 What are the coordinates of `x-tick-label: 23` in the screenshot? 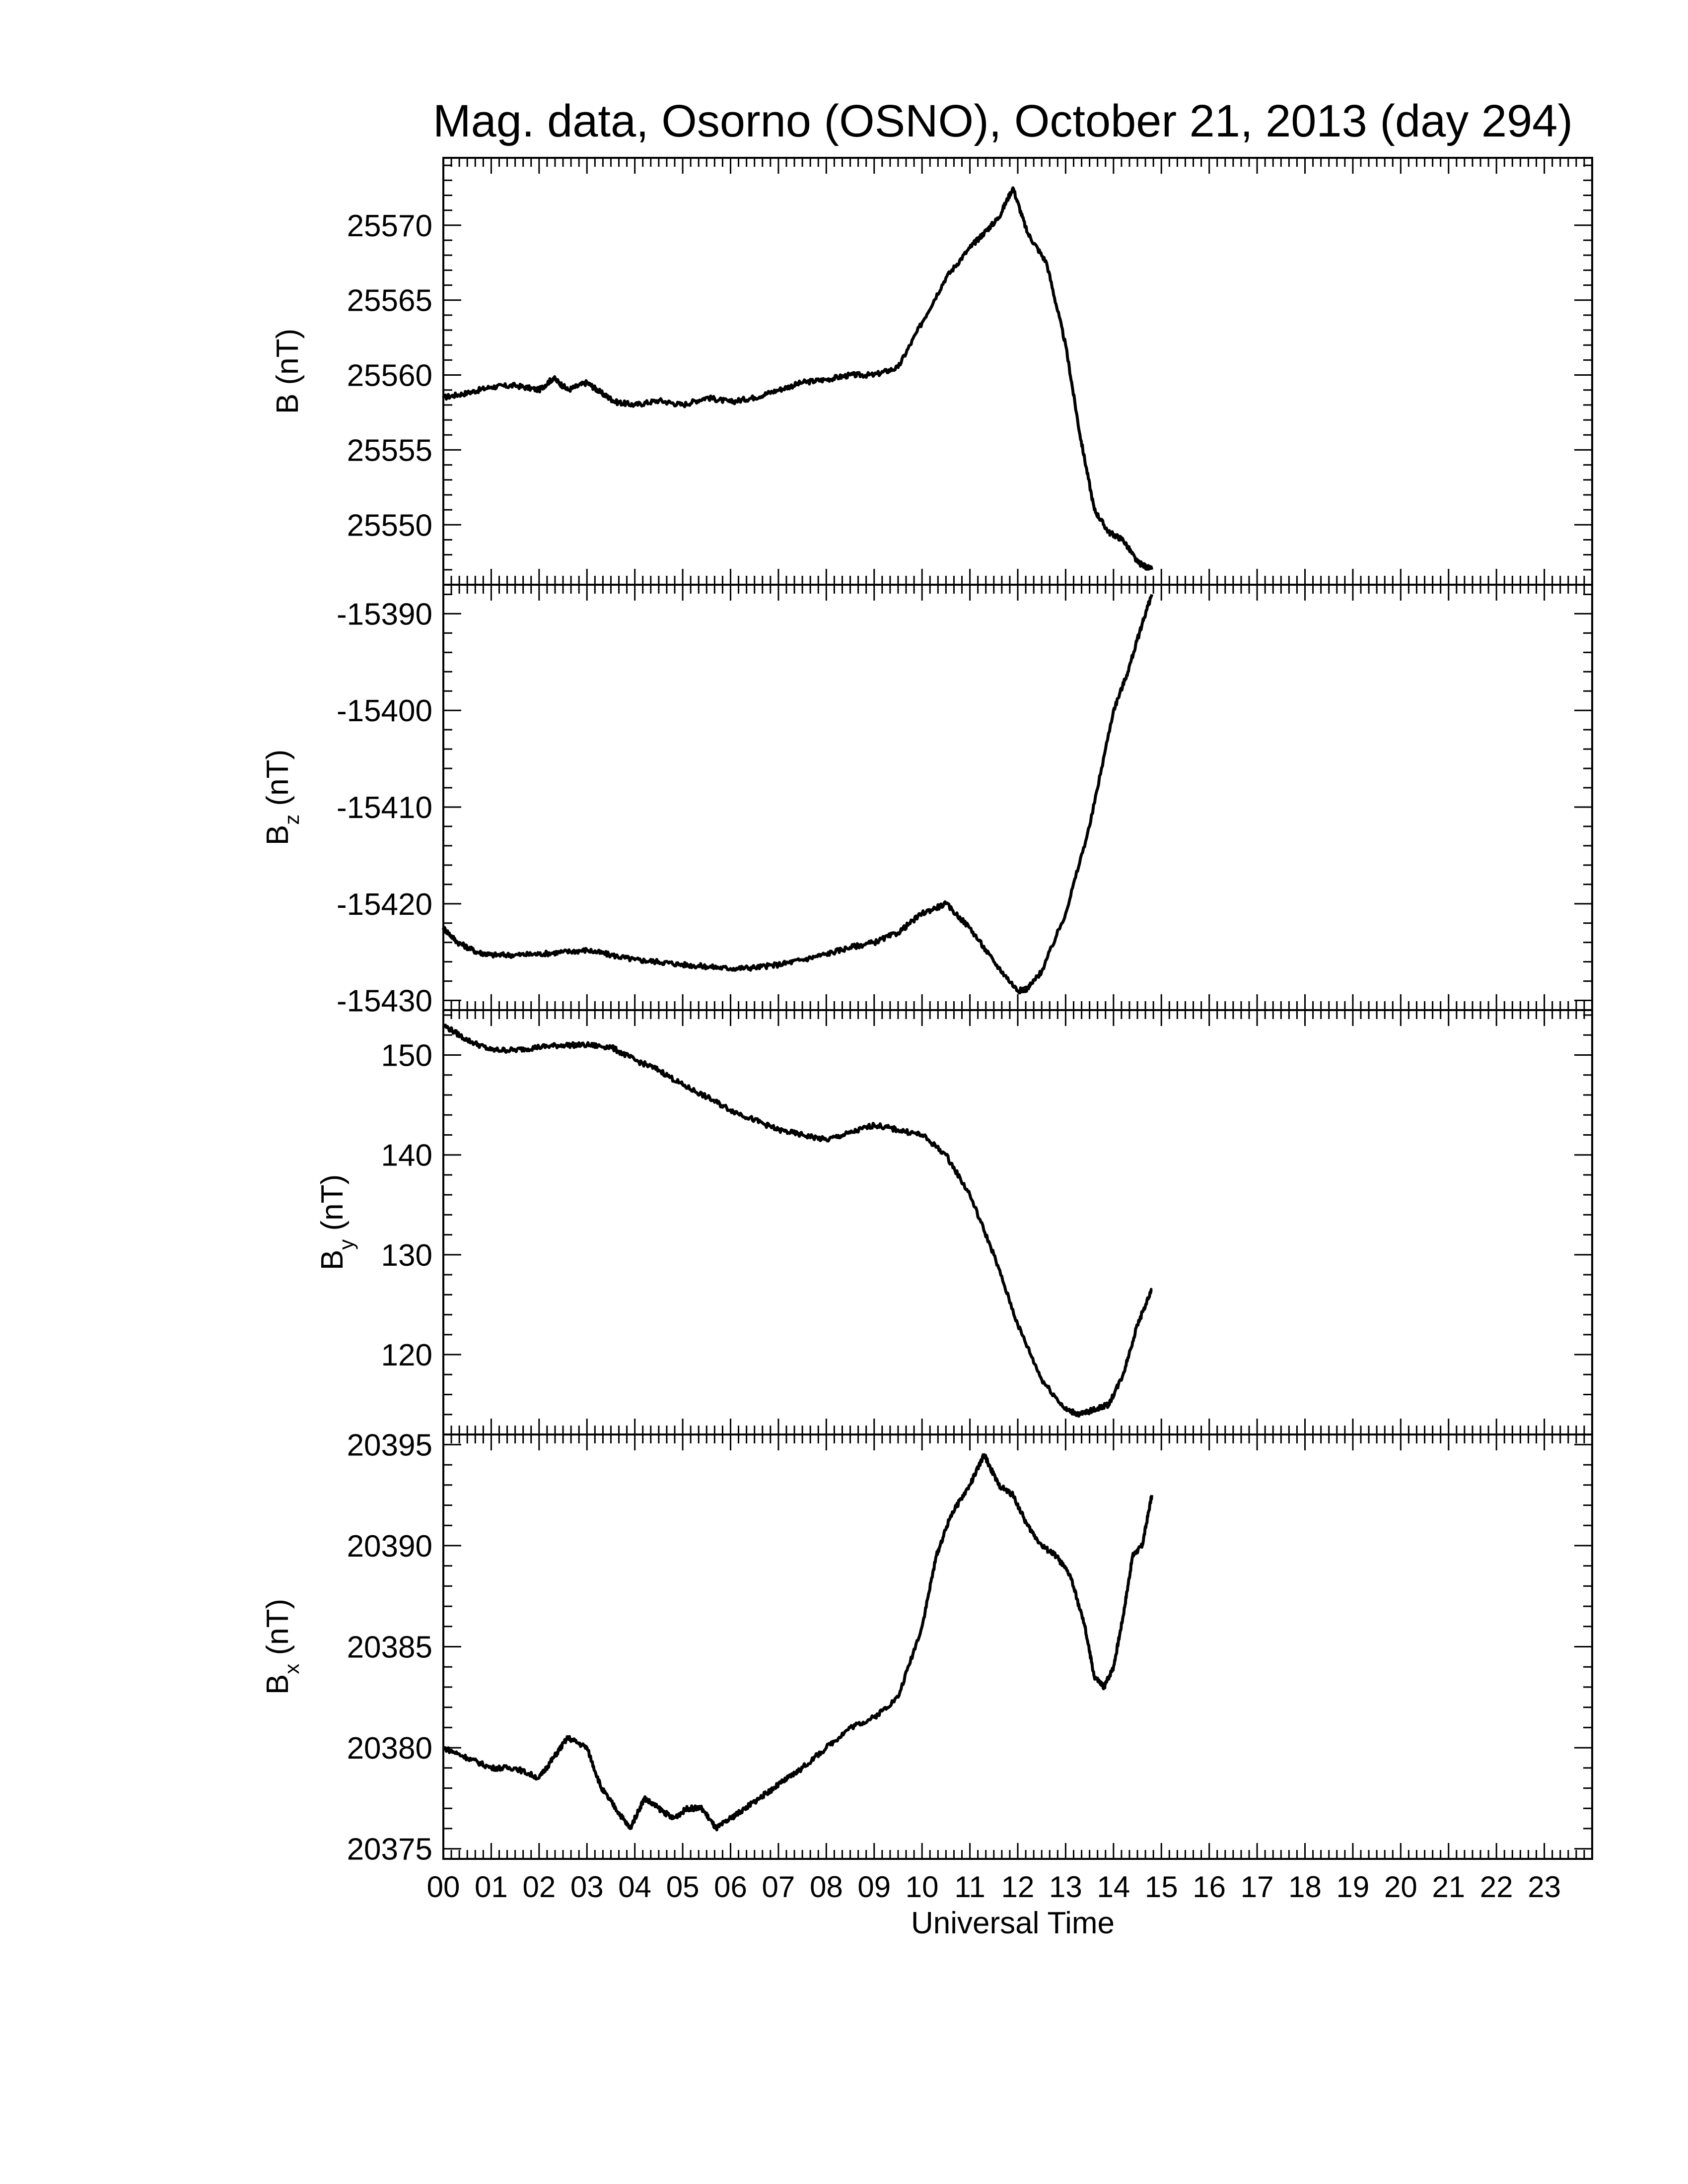 It's located at (1544, 1887).